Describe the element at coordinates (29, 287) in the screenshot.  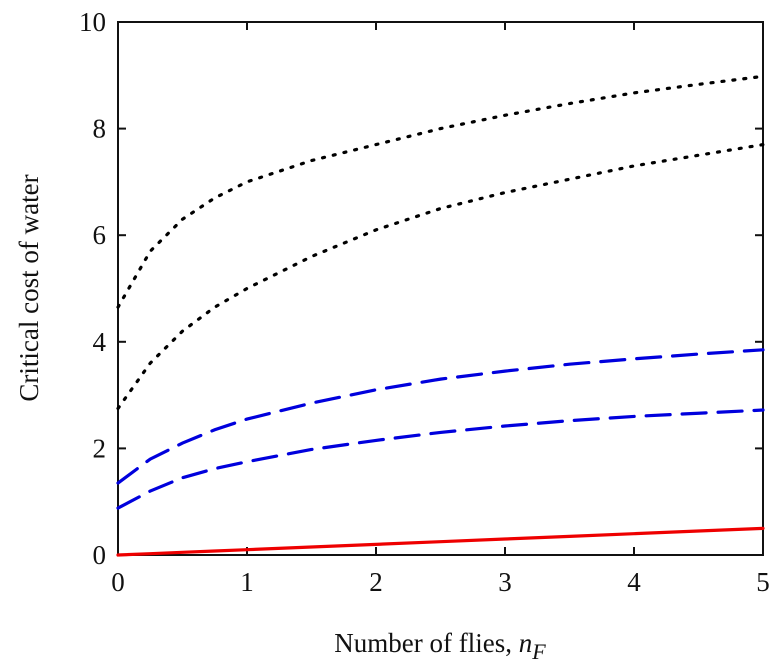
I see `y-axis-label: Critical cost of water` at that location.